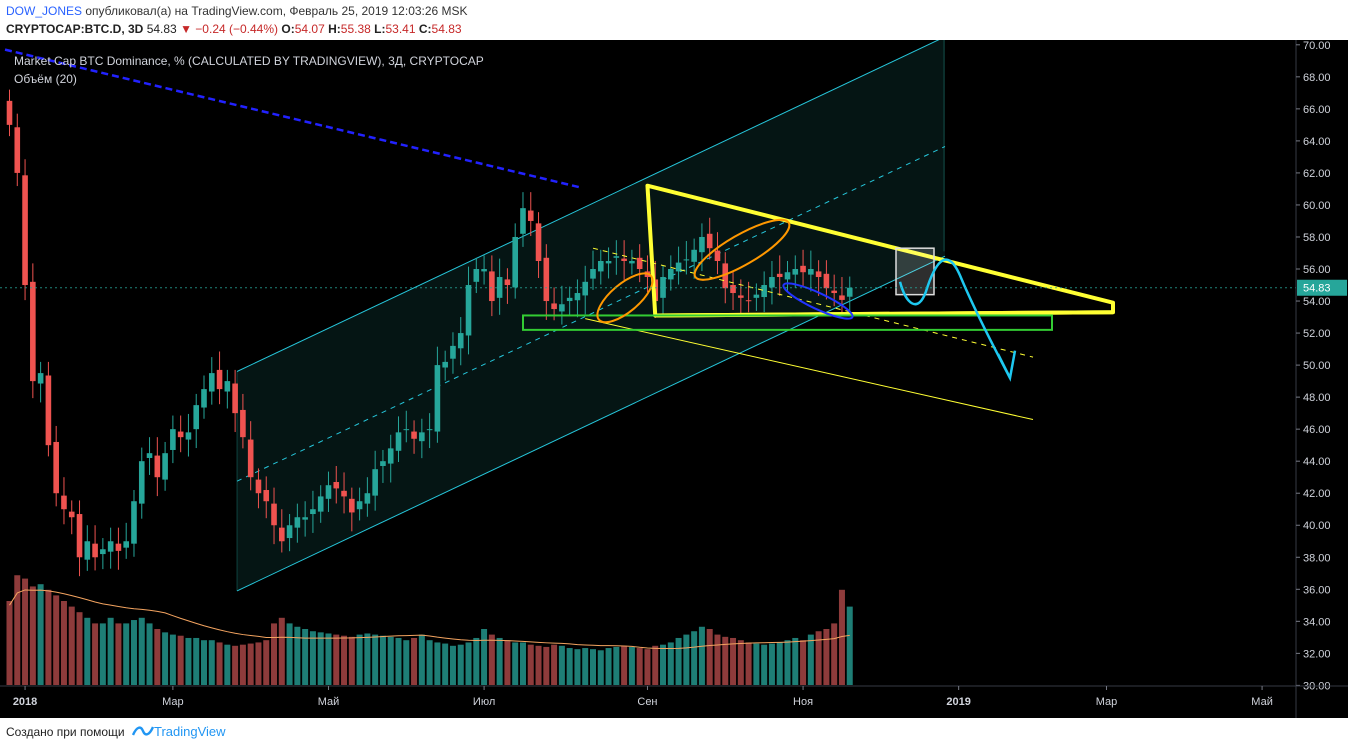 This screenshot has width=1348, height=750. I want to click on author-link: DOW_JONES, so click(44, 11).